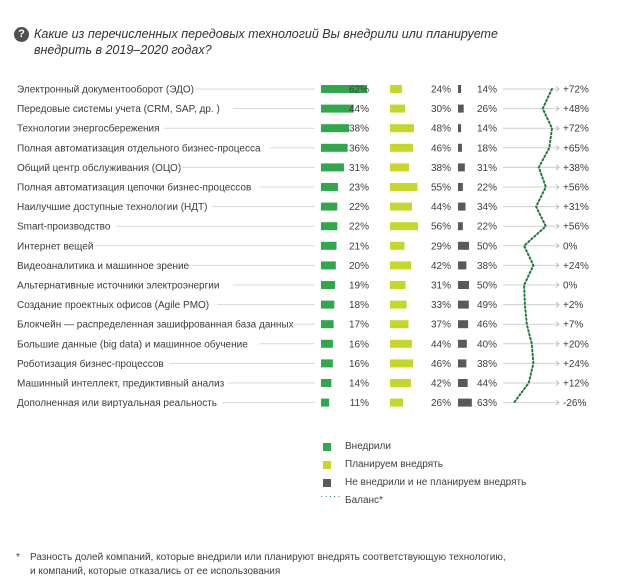 This screenshot has height=584, width=624. What do you see at coordinates (441, 305) in the screenshot?
I see `data-label: 33%` at bounding box center [441, 305].